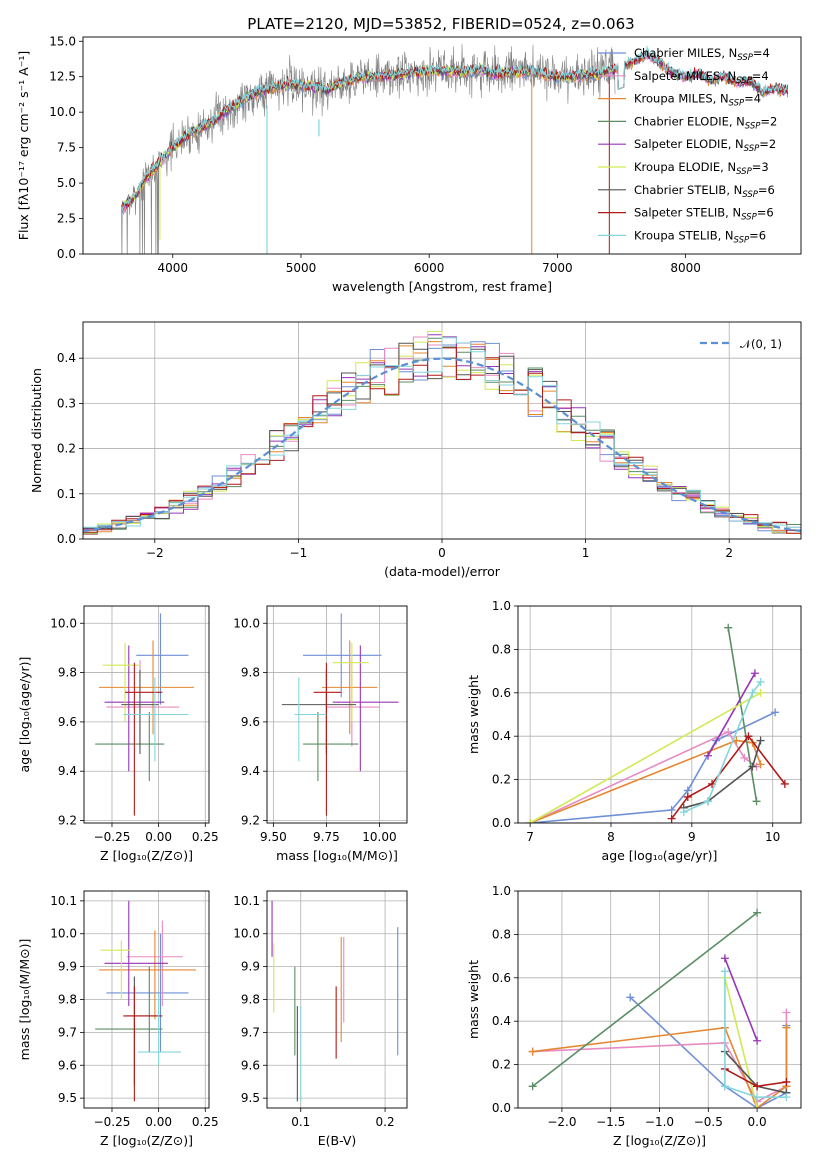 The image size is (819, 1174). Describe the element at coordinates (442, 553) in the screenshot. I see `x-tick-label: 0` at that location.